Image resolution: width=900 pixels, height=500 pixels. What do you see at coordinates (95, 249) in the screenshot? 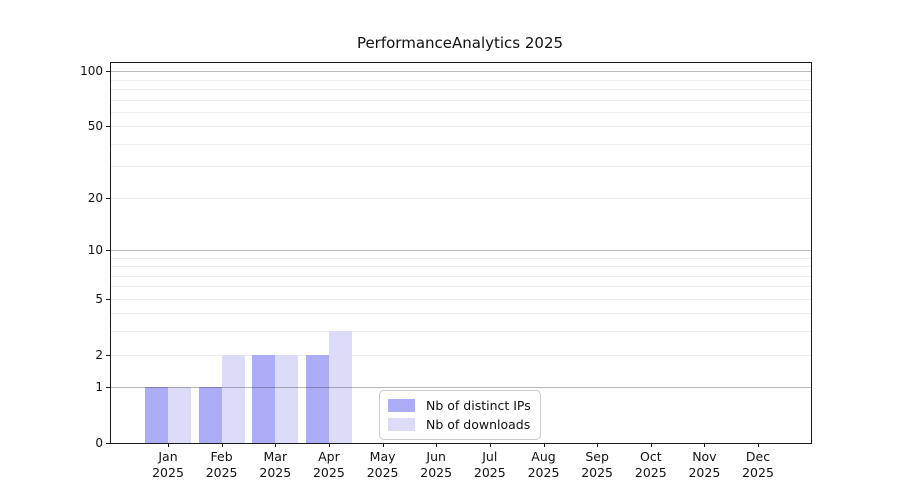
I see `y-tick-label: 10` at bounding box center [95, 249].